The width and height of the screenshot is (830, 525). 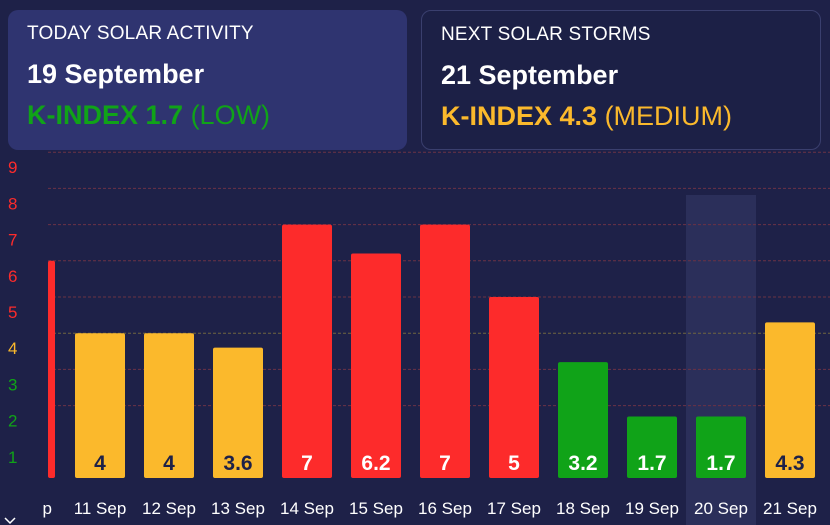 What do you see at coordinates (790, 508) in the screenshot?
I see `x-tick-label: 21 Sep` at bounding box center [790, 508].